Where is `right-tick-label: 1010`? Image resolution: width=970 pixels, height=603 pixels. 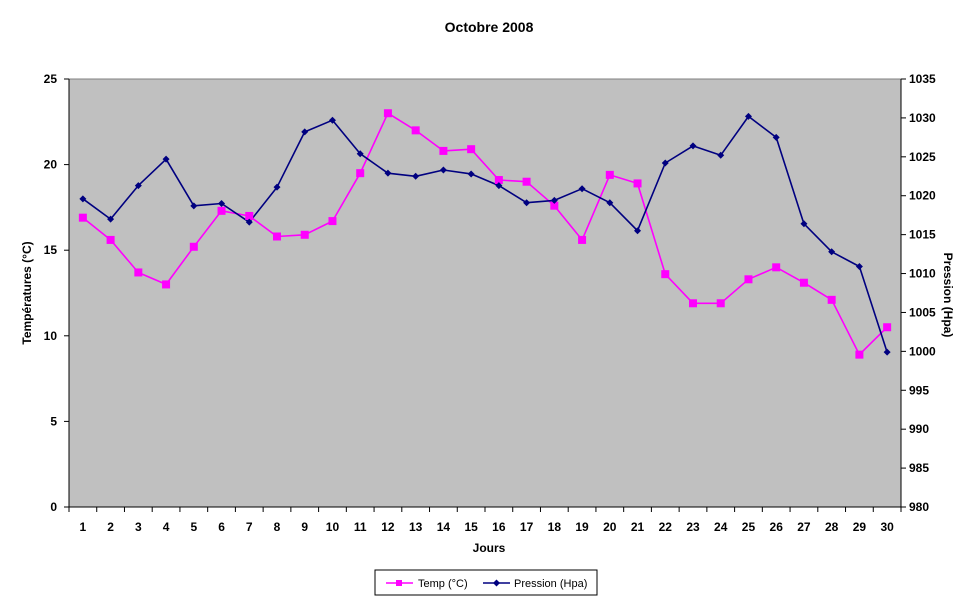
right-tick-label: 1010 is located at coordinates (922, 274).